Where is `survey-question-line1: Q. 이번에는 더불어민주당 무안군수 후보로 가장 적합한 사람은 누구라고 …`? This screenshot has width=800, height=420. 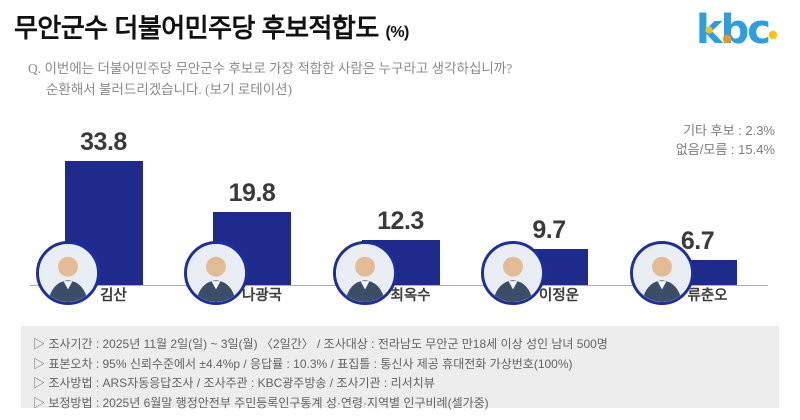
survey-question-line1: Q. 이번에는 더불어민주당 무안군수 후보로 가장 적합한 사람은 누구라고 … is located at coordinates (270, 68).